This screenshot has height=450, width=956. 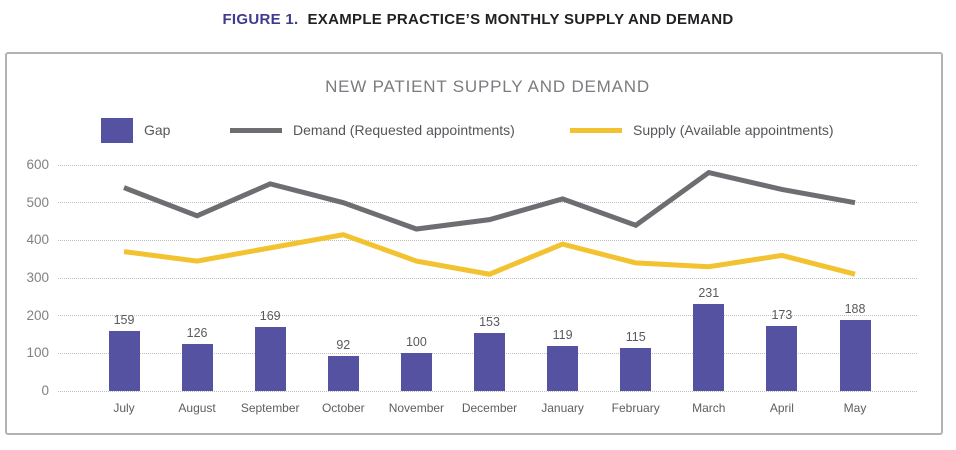 What do you see at coordinates (197, 408) in the screenshot?
I see `x-axis-label-august: August` at bounding box center [197, 408].